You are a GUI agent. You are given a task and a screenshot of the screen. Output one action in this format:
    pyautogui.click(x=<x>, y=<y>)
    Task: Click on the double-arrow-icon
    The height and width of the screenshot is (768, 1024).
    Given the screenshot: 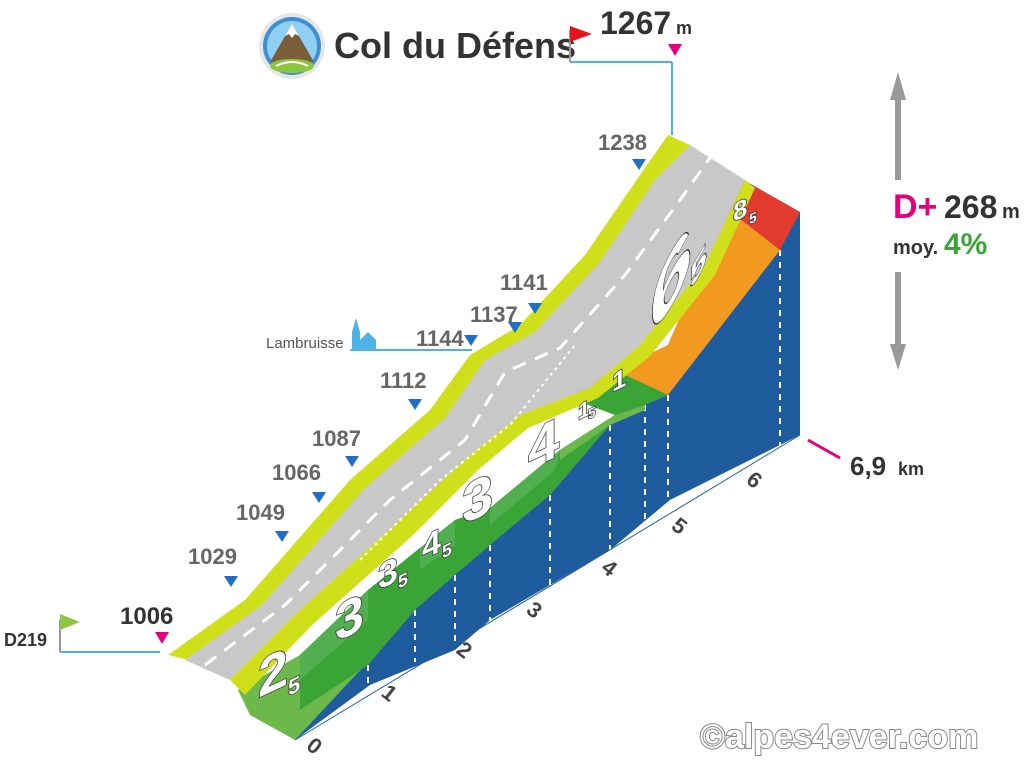 What is the action you would take?
    pyautogui.click(x=898, y=221)
    